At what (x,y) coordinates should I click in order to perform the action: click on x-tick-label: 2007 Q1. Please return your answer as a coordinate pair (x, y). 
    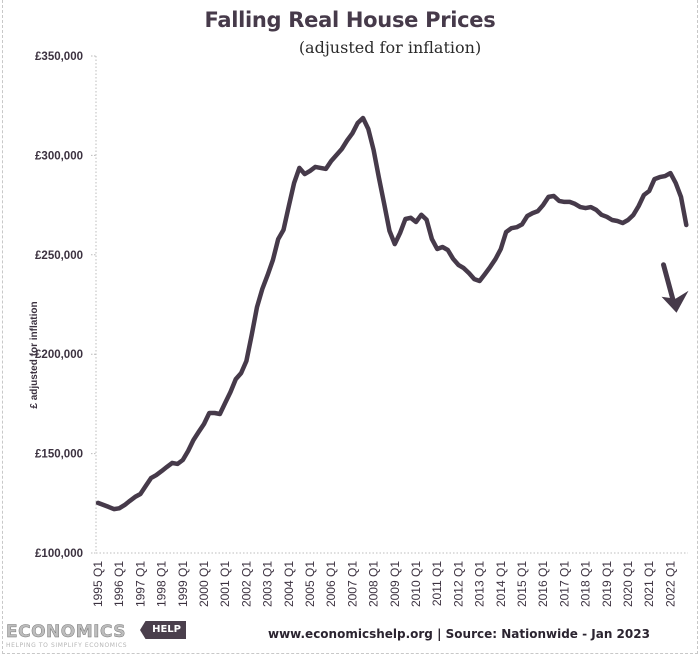
    Looking at the image, I should click on (352, 584).